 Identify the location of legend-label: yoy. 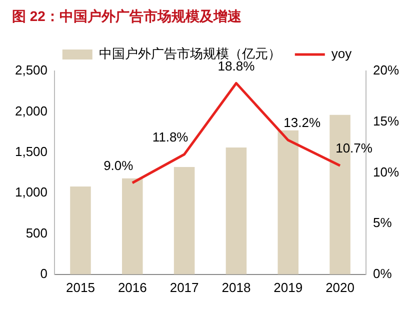
(341, 54).